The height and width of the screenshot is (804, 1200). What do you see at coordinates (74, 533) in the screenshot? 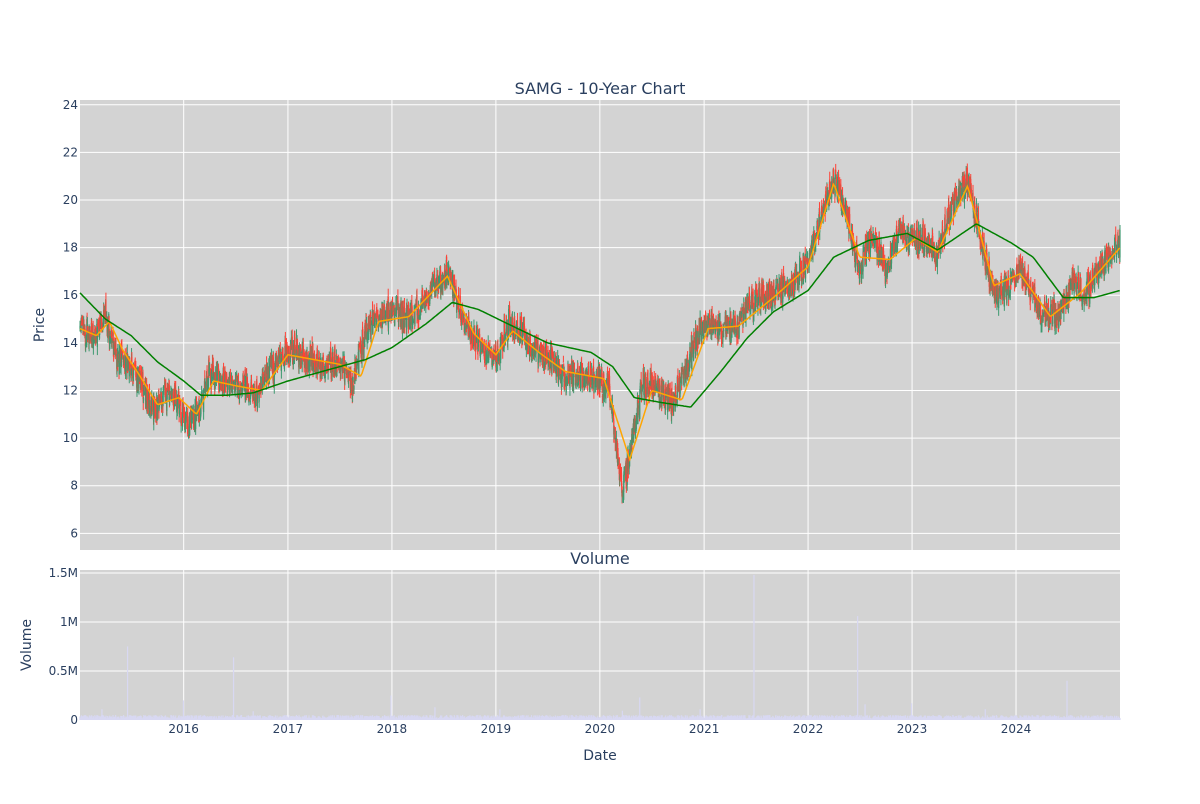
I see `price-tick-label: 6` at bounding box center [74, 533].